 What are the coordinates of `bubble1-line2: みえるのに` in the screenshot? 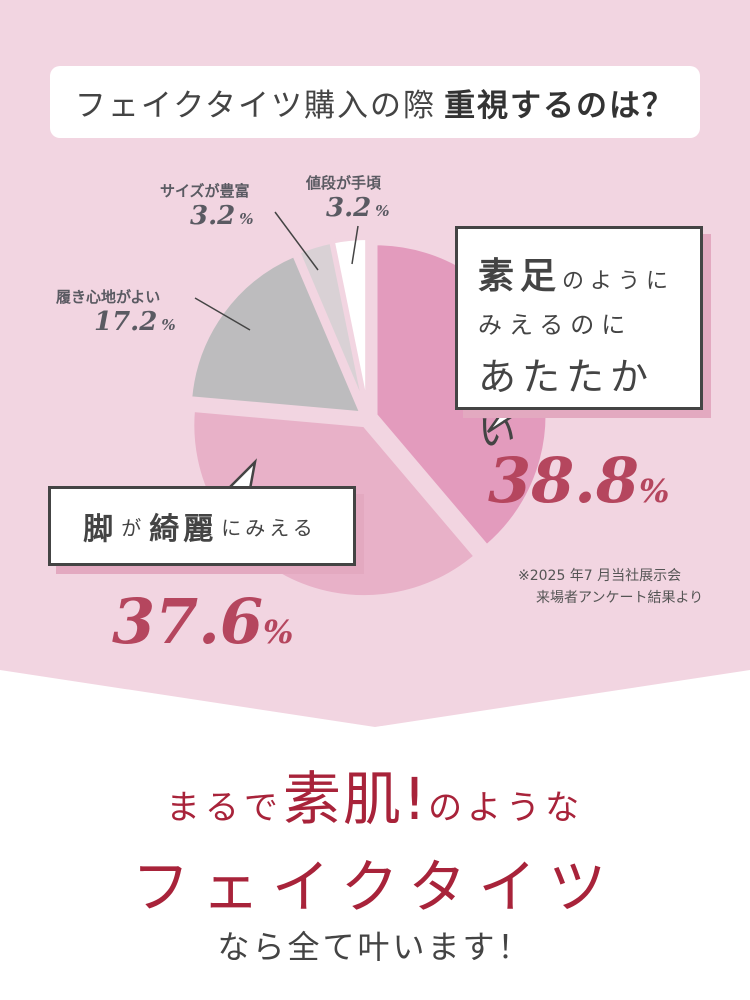 It's located at (555, 325).